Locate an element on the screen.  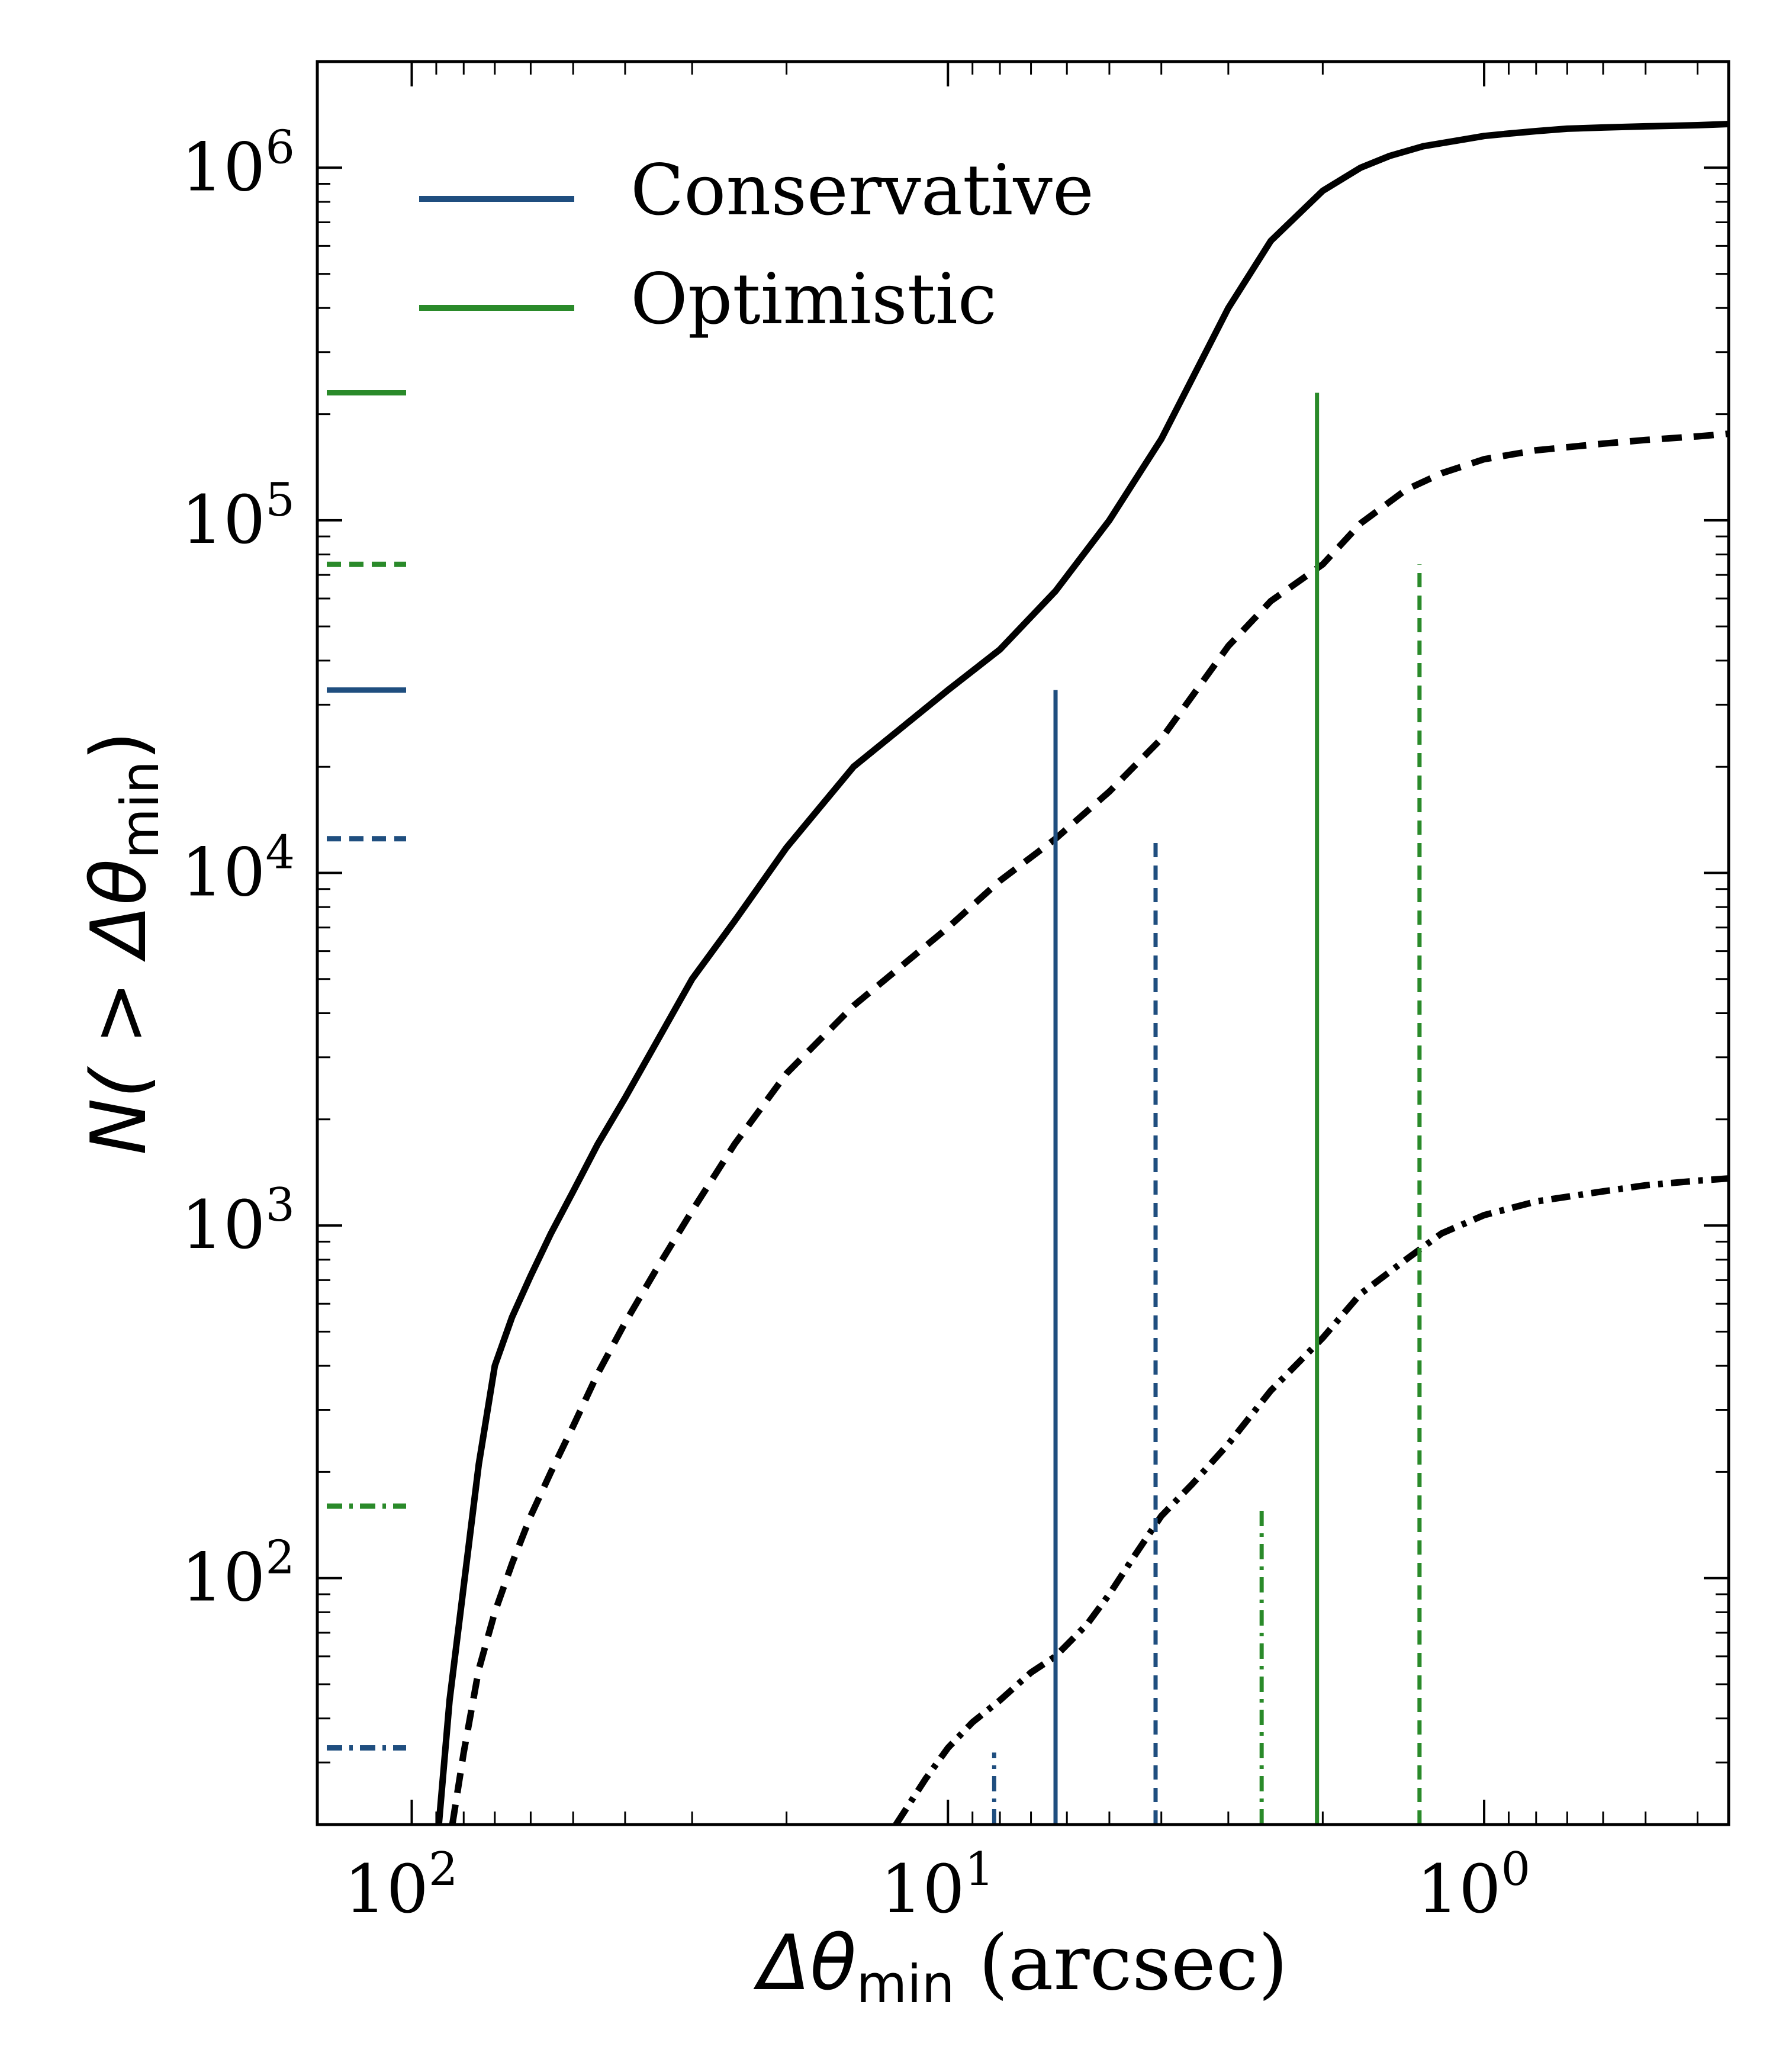
y-tick-label: 104 is located at coordinates (238, 868).